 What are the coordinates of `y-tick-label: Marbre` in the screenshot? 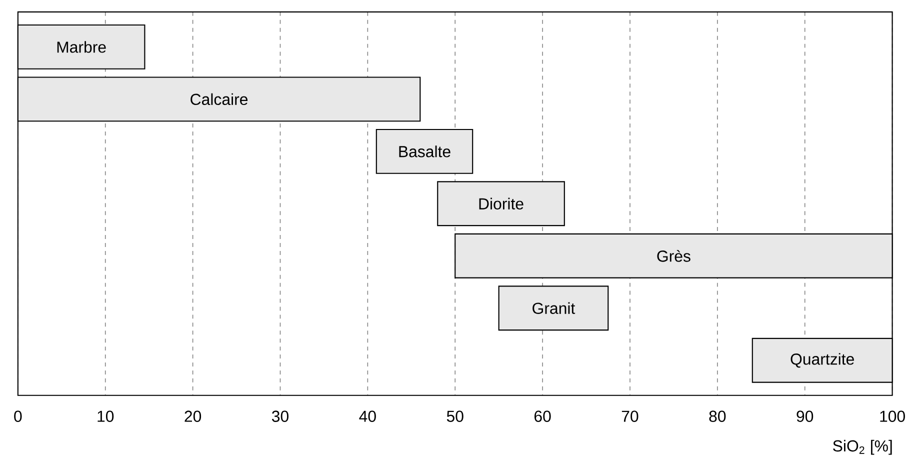 It's located at (81, 47).